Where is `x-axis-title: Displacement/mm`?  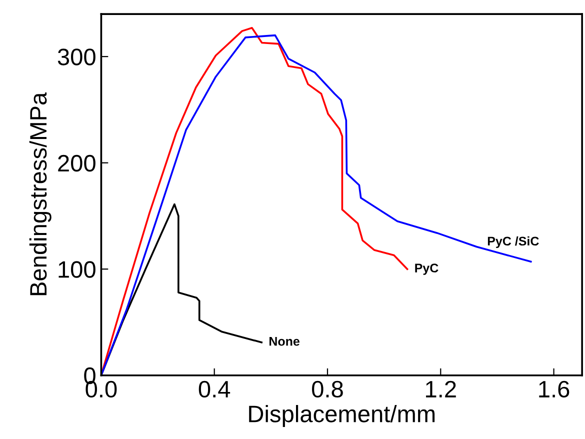 x-axis-title: Displacement/mm is located at coordinates (342, 416).